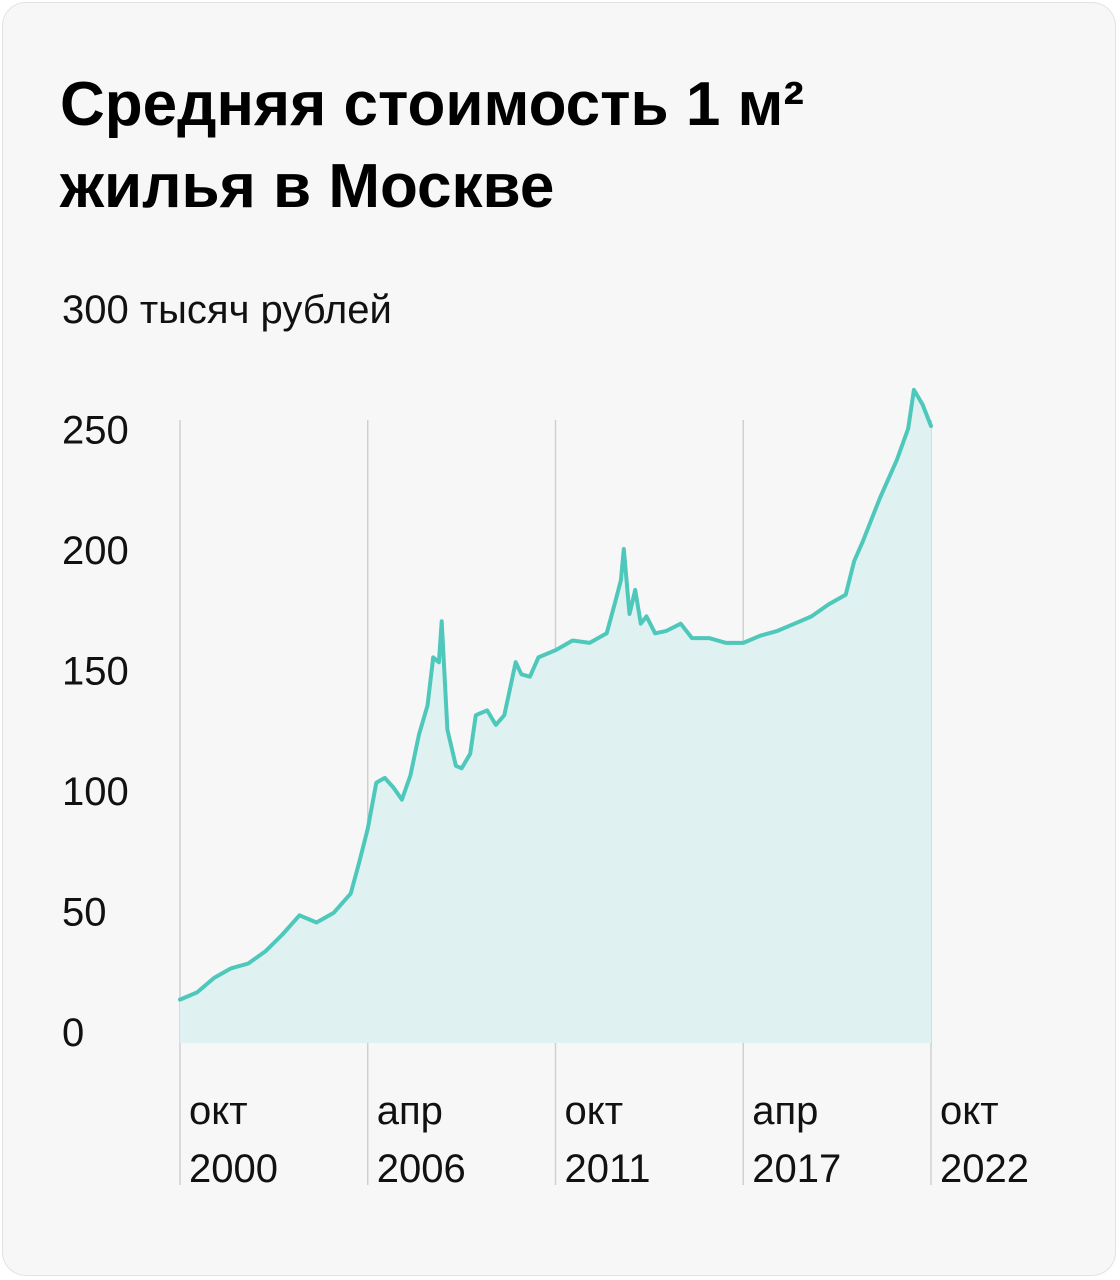 The image size is (1120, 1280). I want to click on x-tick-month-2022: окт, so click(969, 1111).